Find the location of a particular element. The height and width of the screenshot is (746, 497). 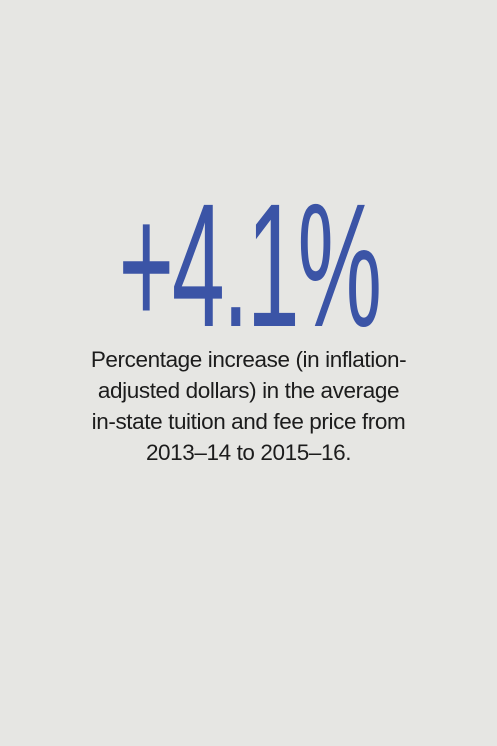

caption-line: Percentage increase (in inflation- is located at coordinates (248, 359).